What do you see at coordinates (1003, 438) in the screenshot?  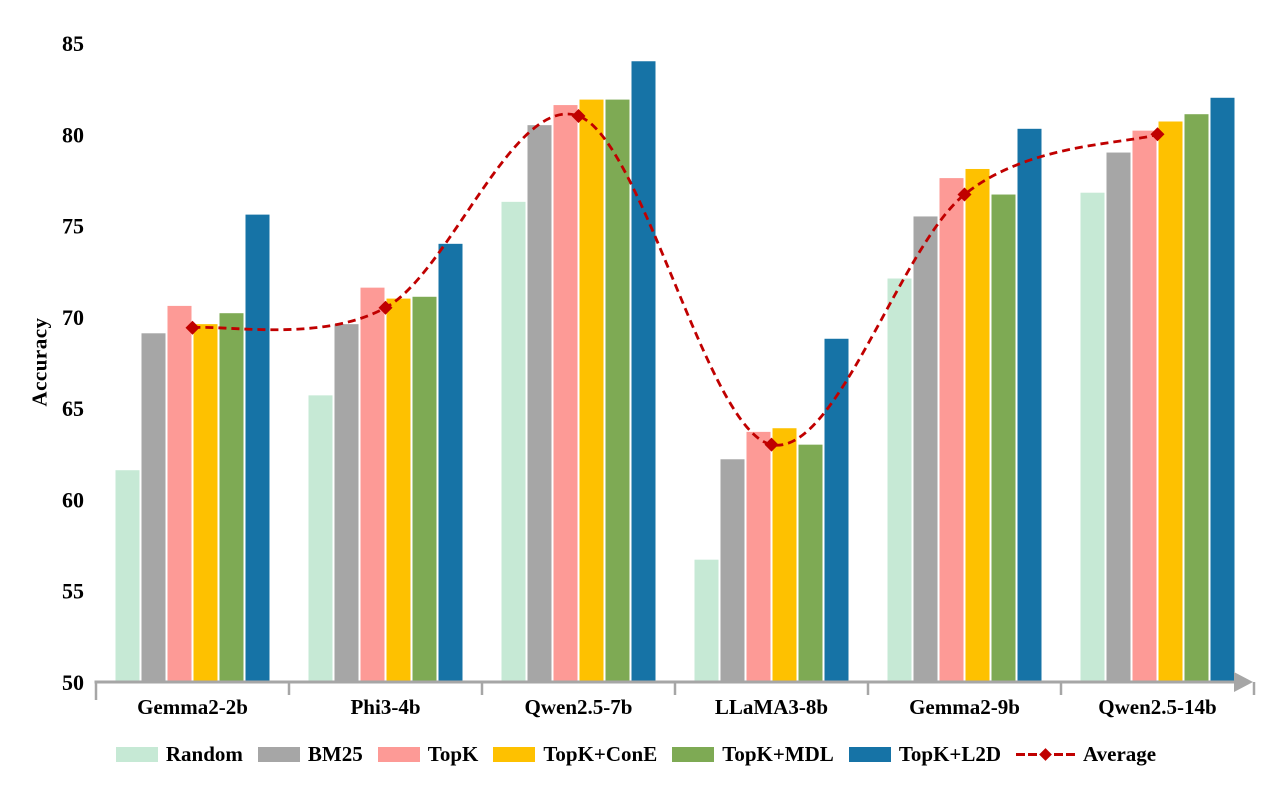 I see `bar-topk-mdl-gemma2-9b` at bounding box center [1003, 438].